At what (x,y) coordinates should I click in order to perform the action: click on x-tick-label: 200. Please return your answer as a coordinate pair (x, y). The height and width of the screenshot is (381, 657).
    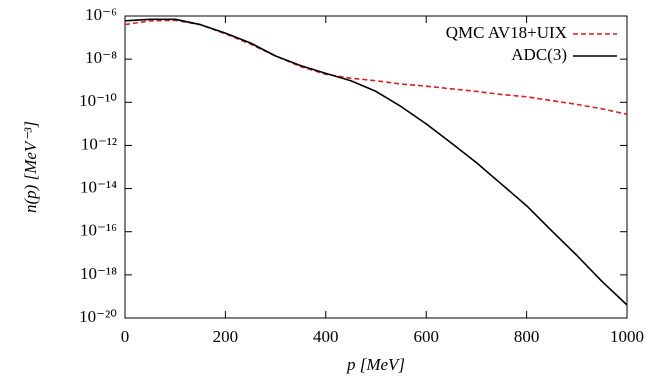
    Looking at the image, I should click on (226, 336).